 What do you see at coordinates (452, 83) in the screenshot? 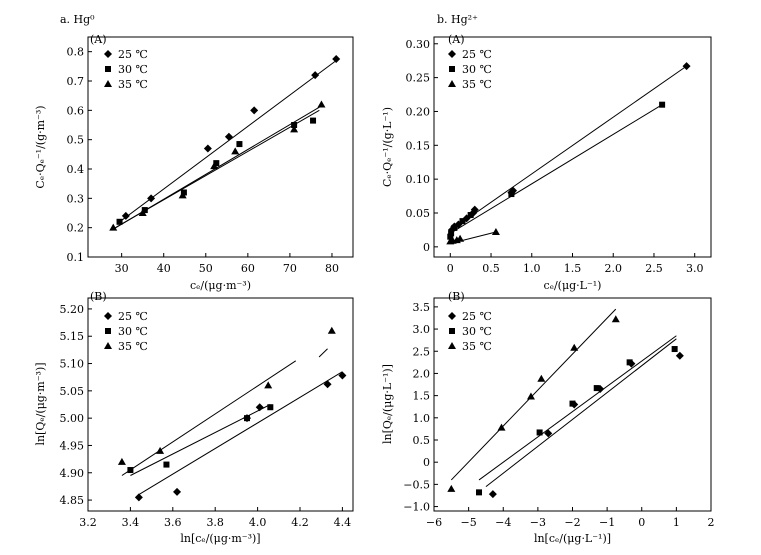
I see `legend-marker-triangle` at bounding box center [452, 83].